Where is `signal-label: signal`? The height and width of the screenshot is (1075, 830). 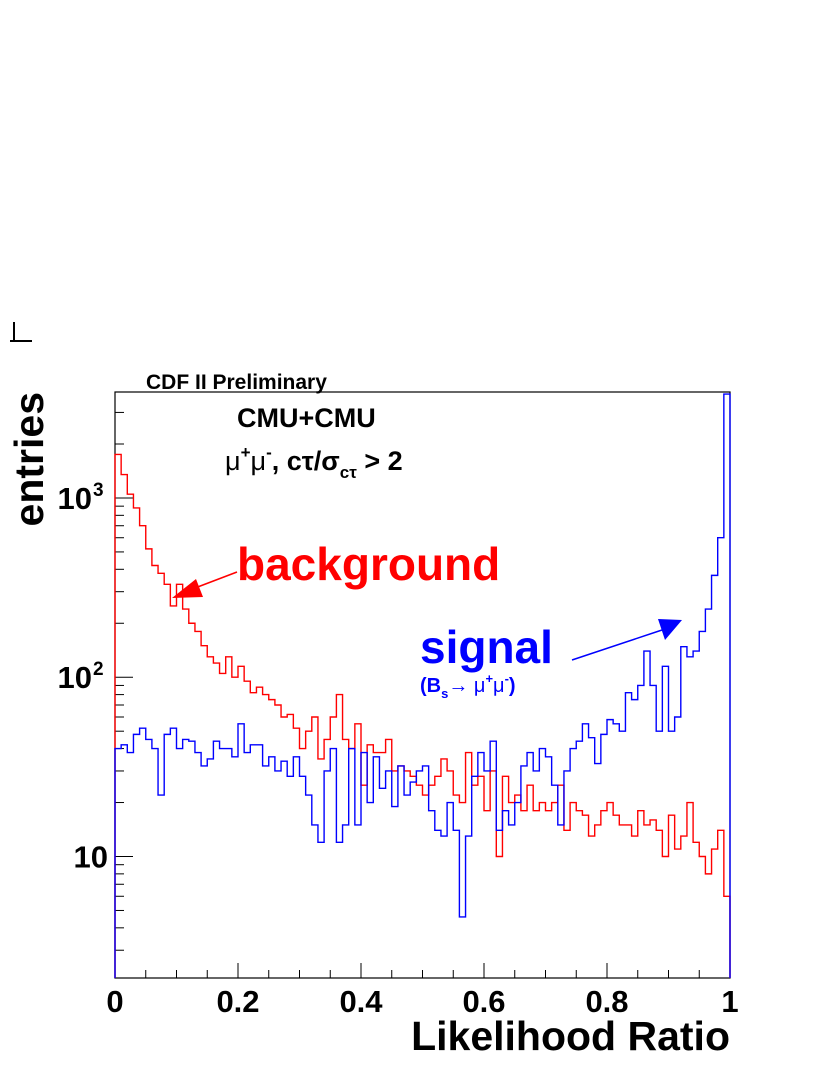 signal-label: signal is located at coordinates (486, 647).